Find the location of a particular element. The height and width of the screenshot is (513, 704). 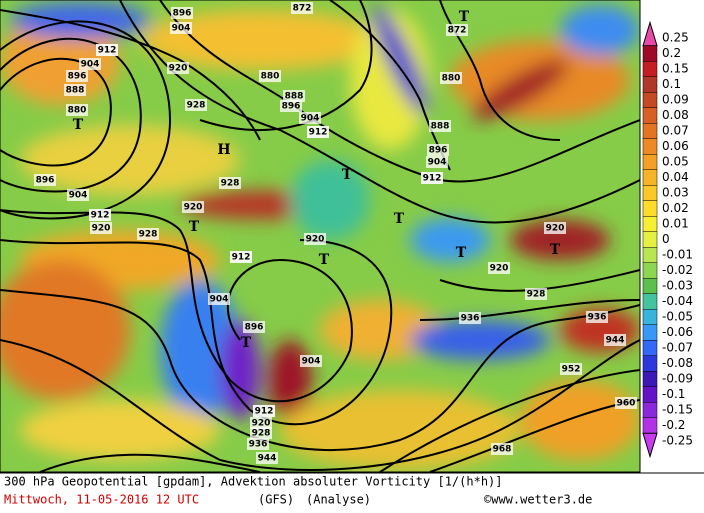

colorbar-label: -0.1 is located at coordinates (673, 394).